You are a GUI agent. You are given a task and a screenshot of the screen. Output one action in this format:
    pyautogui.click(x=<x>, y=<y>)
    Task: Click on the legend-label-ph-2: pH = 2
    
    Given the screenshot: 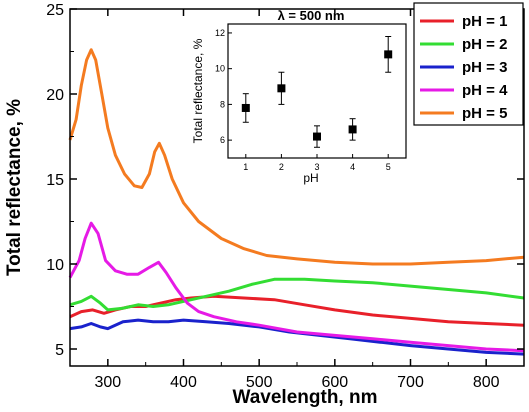 What is the action you would take?
    pyautogui.click(x=484, y=44)
    